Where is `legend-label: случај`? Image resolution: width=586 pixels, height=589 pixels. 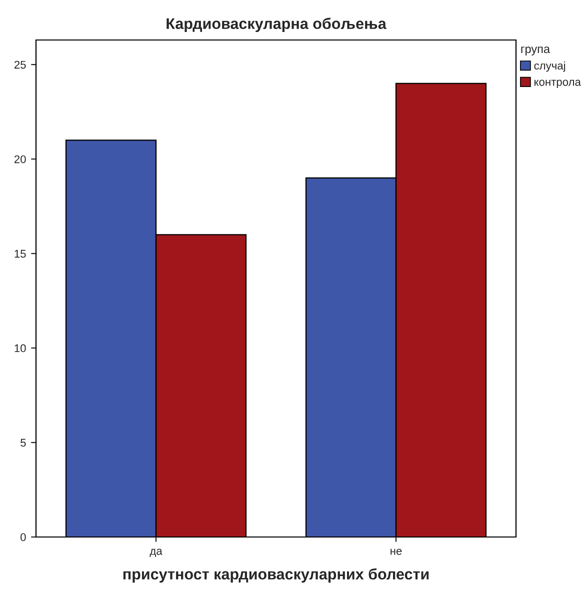
legend-label: случај is located at coordinates (550, 66).